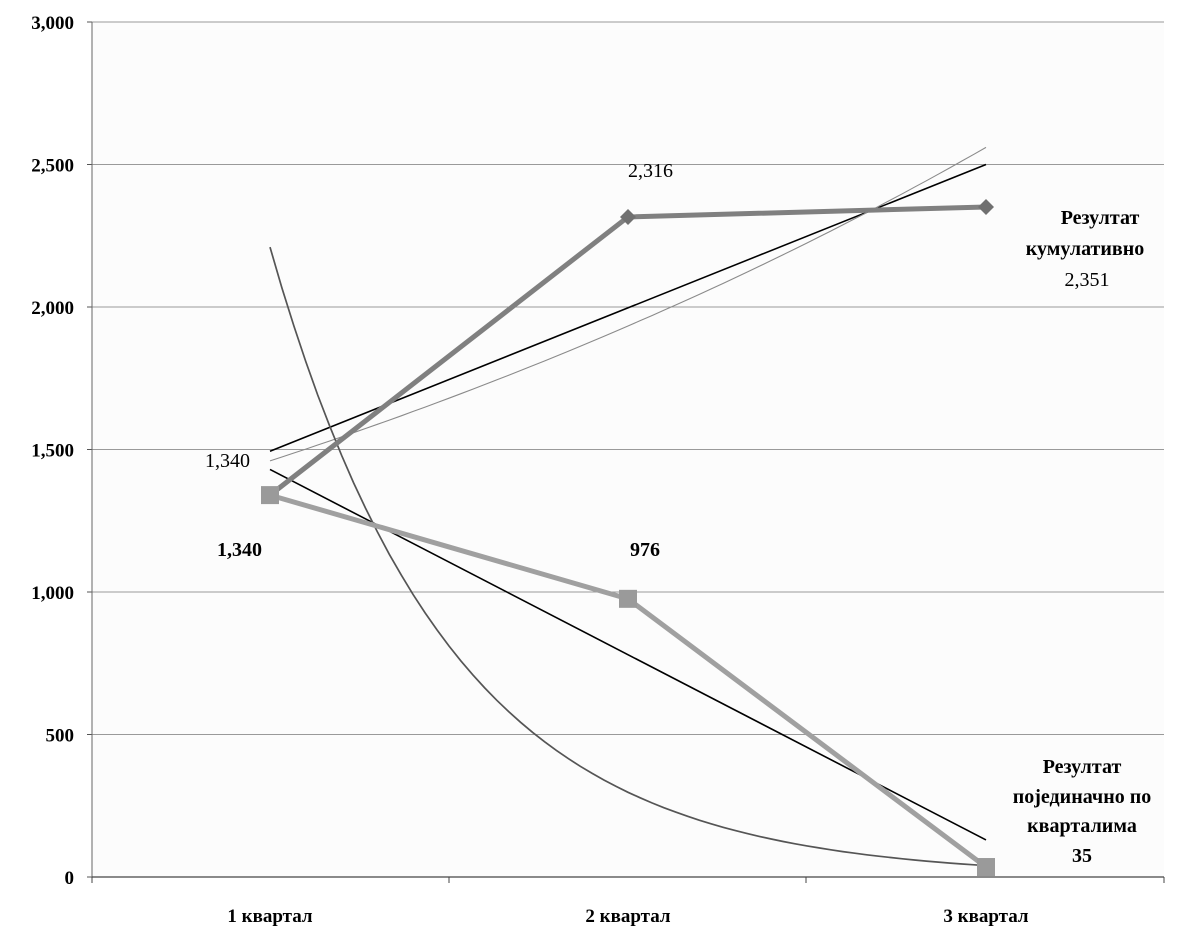 The height and width of the screenshot is (926, 1188). What do you see at coordinates (52, 308) in the screenshot?
I see `y-tick-label: 2,000` at bounding box center [52, 308].